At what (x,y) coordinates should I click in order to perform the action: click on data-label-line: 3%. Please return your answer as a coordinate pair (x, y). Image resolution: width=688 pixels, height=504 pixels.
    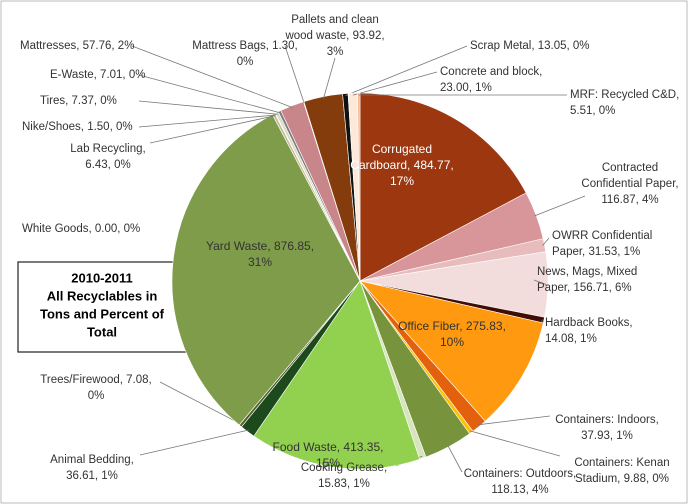
    Looking at the image, I should click on (335, 52).